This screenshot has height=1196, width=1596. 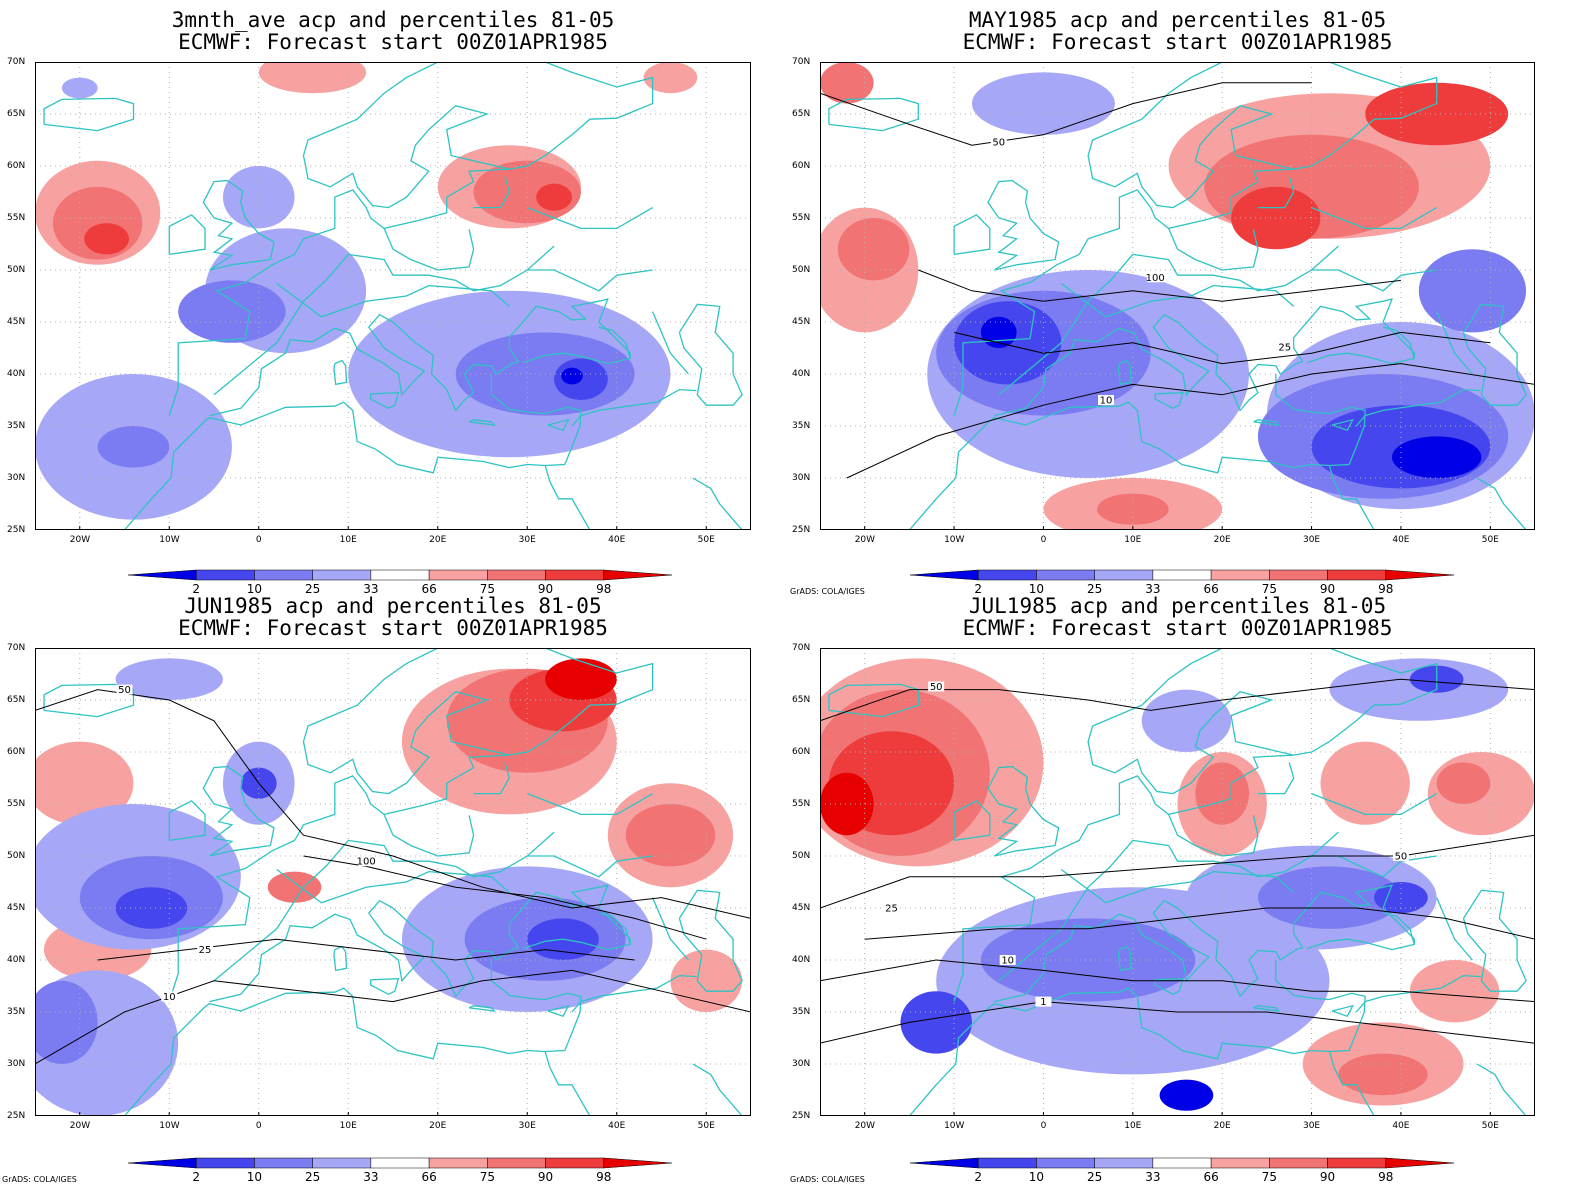 I want to click on colorbar-label: 75, so click(x=487, y=1177).